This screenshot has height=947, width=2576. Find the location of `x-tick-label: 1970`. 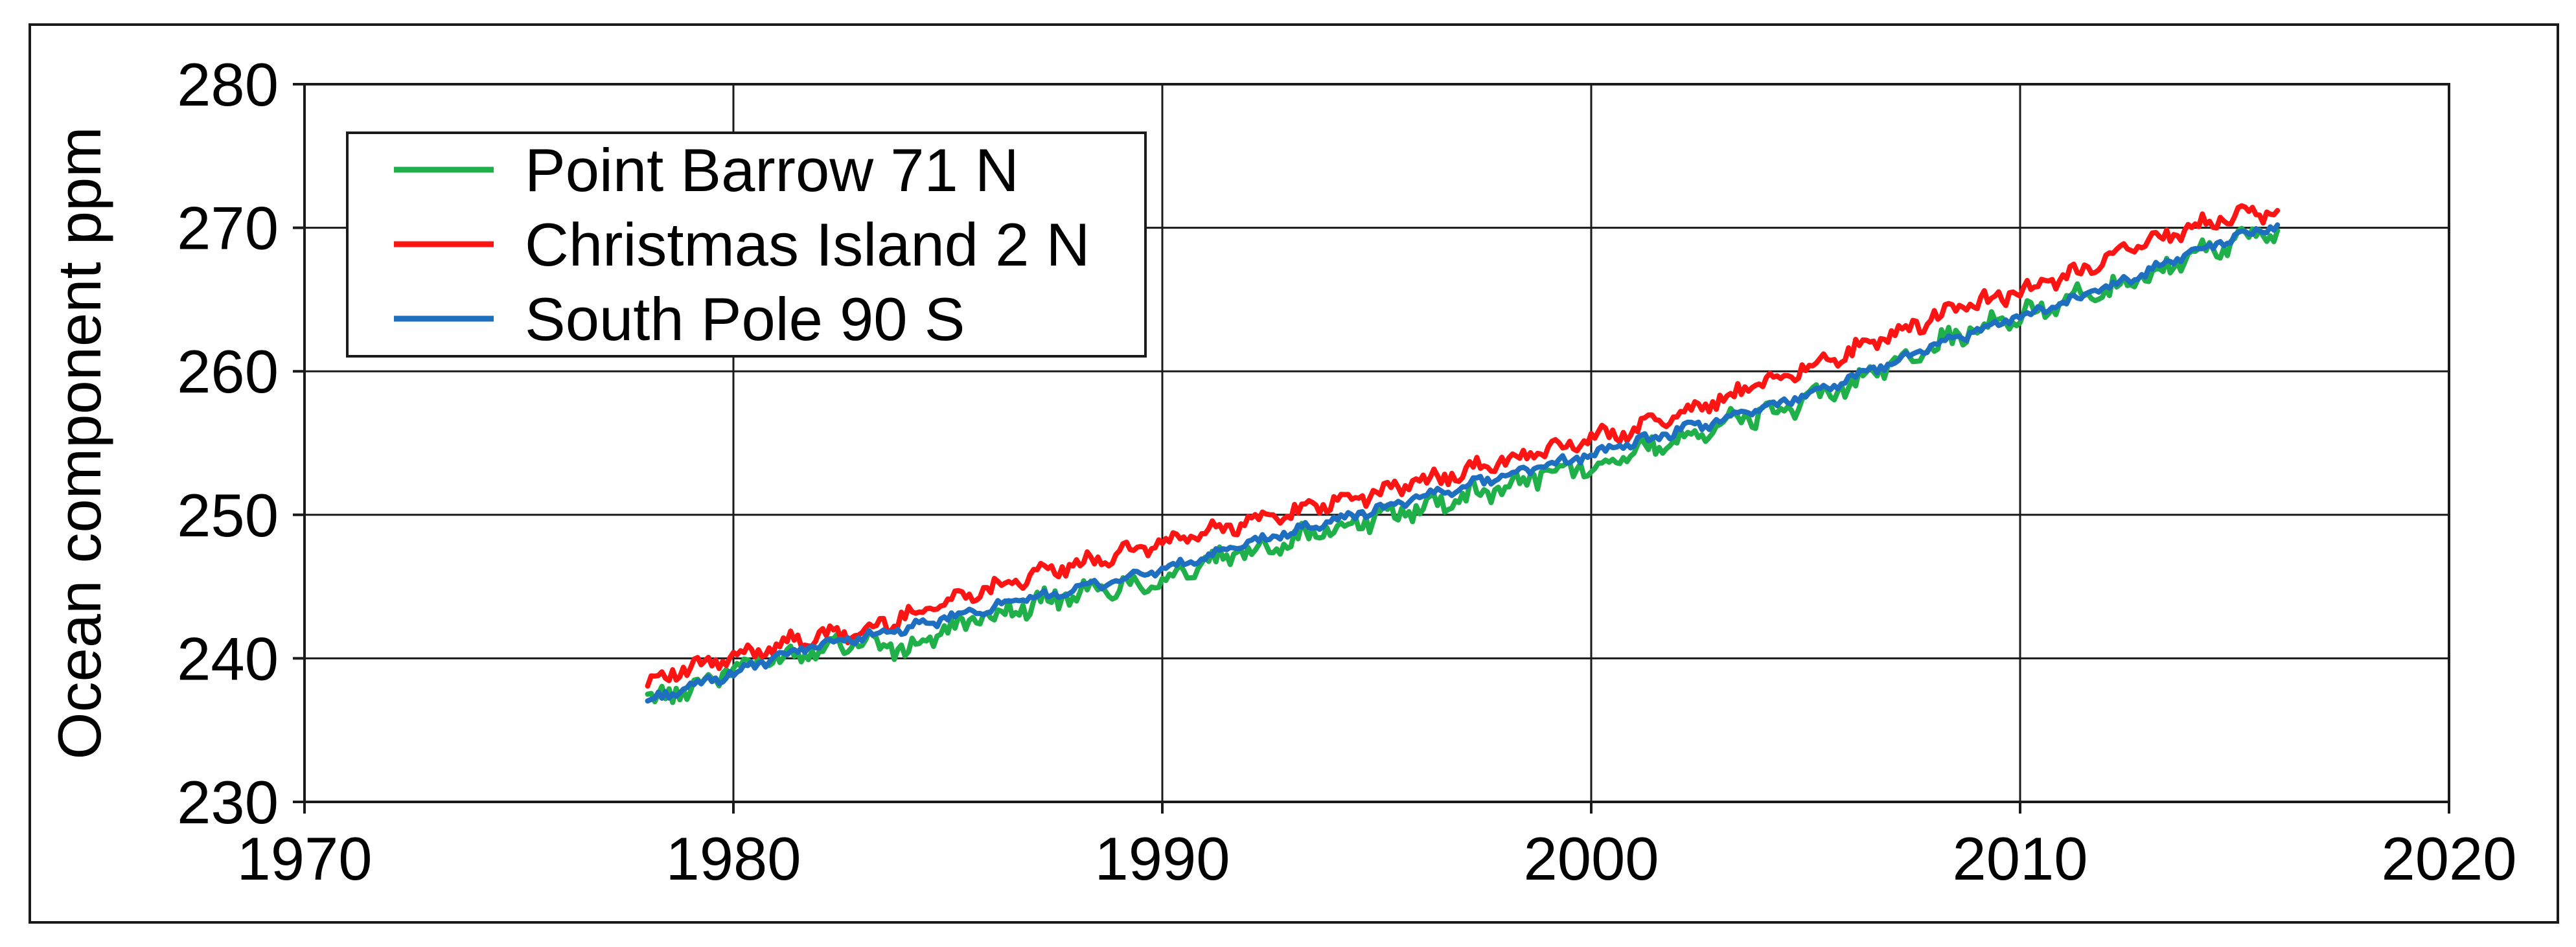

x-tick-label: 1970 is located at coordinates (304, 859).